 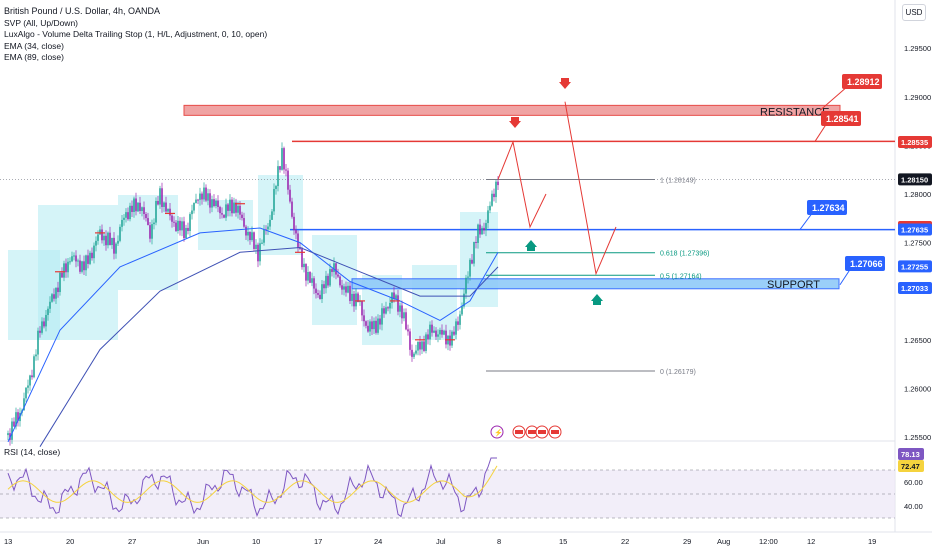 What do you see at coordinates (34, 57) in the screenshot?
I see `indicator-ema-89: EMA (89, close)` at bounding box center [34, 57].